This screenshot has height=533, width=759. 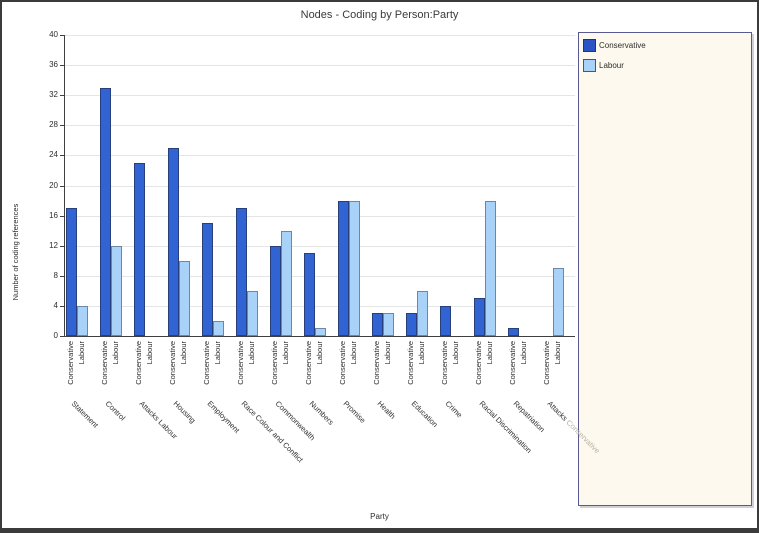 I want to click on x-category-label: Numbers, so click(x=321, y=413).